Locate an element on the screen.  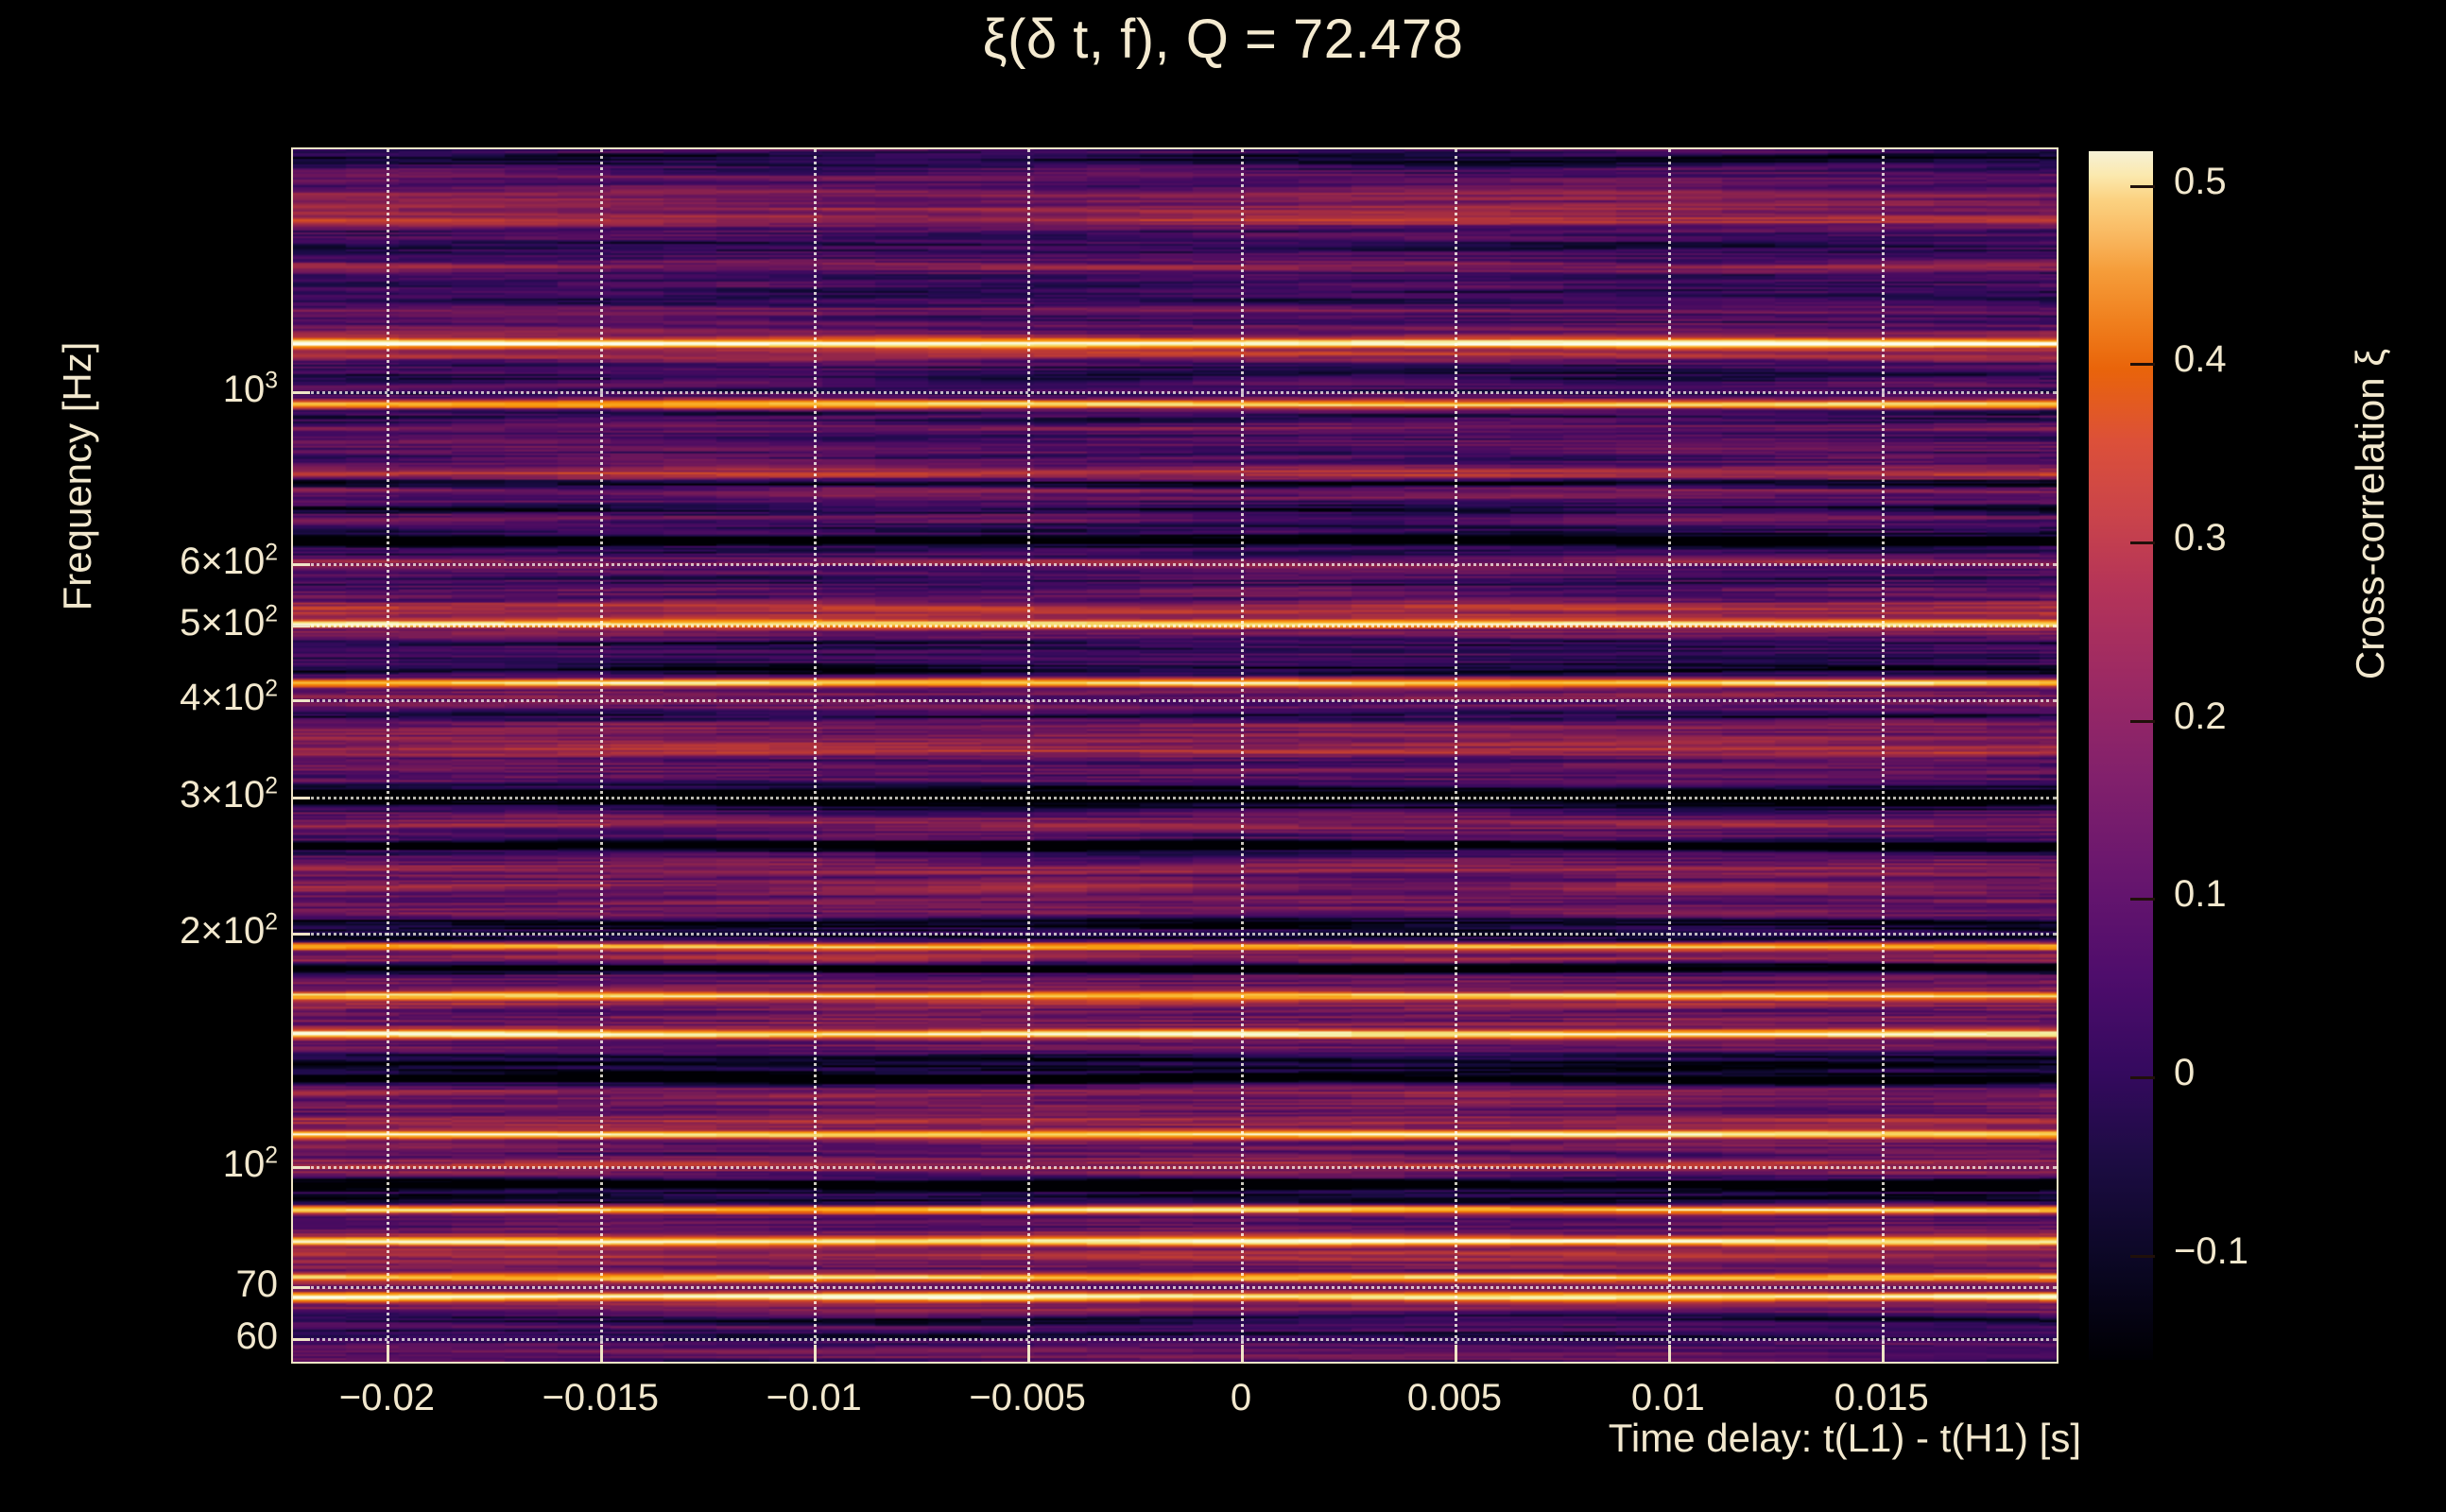
y-tick-label: 10³ is located at coordinates (250, 389).